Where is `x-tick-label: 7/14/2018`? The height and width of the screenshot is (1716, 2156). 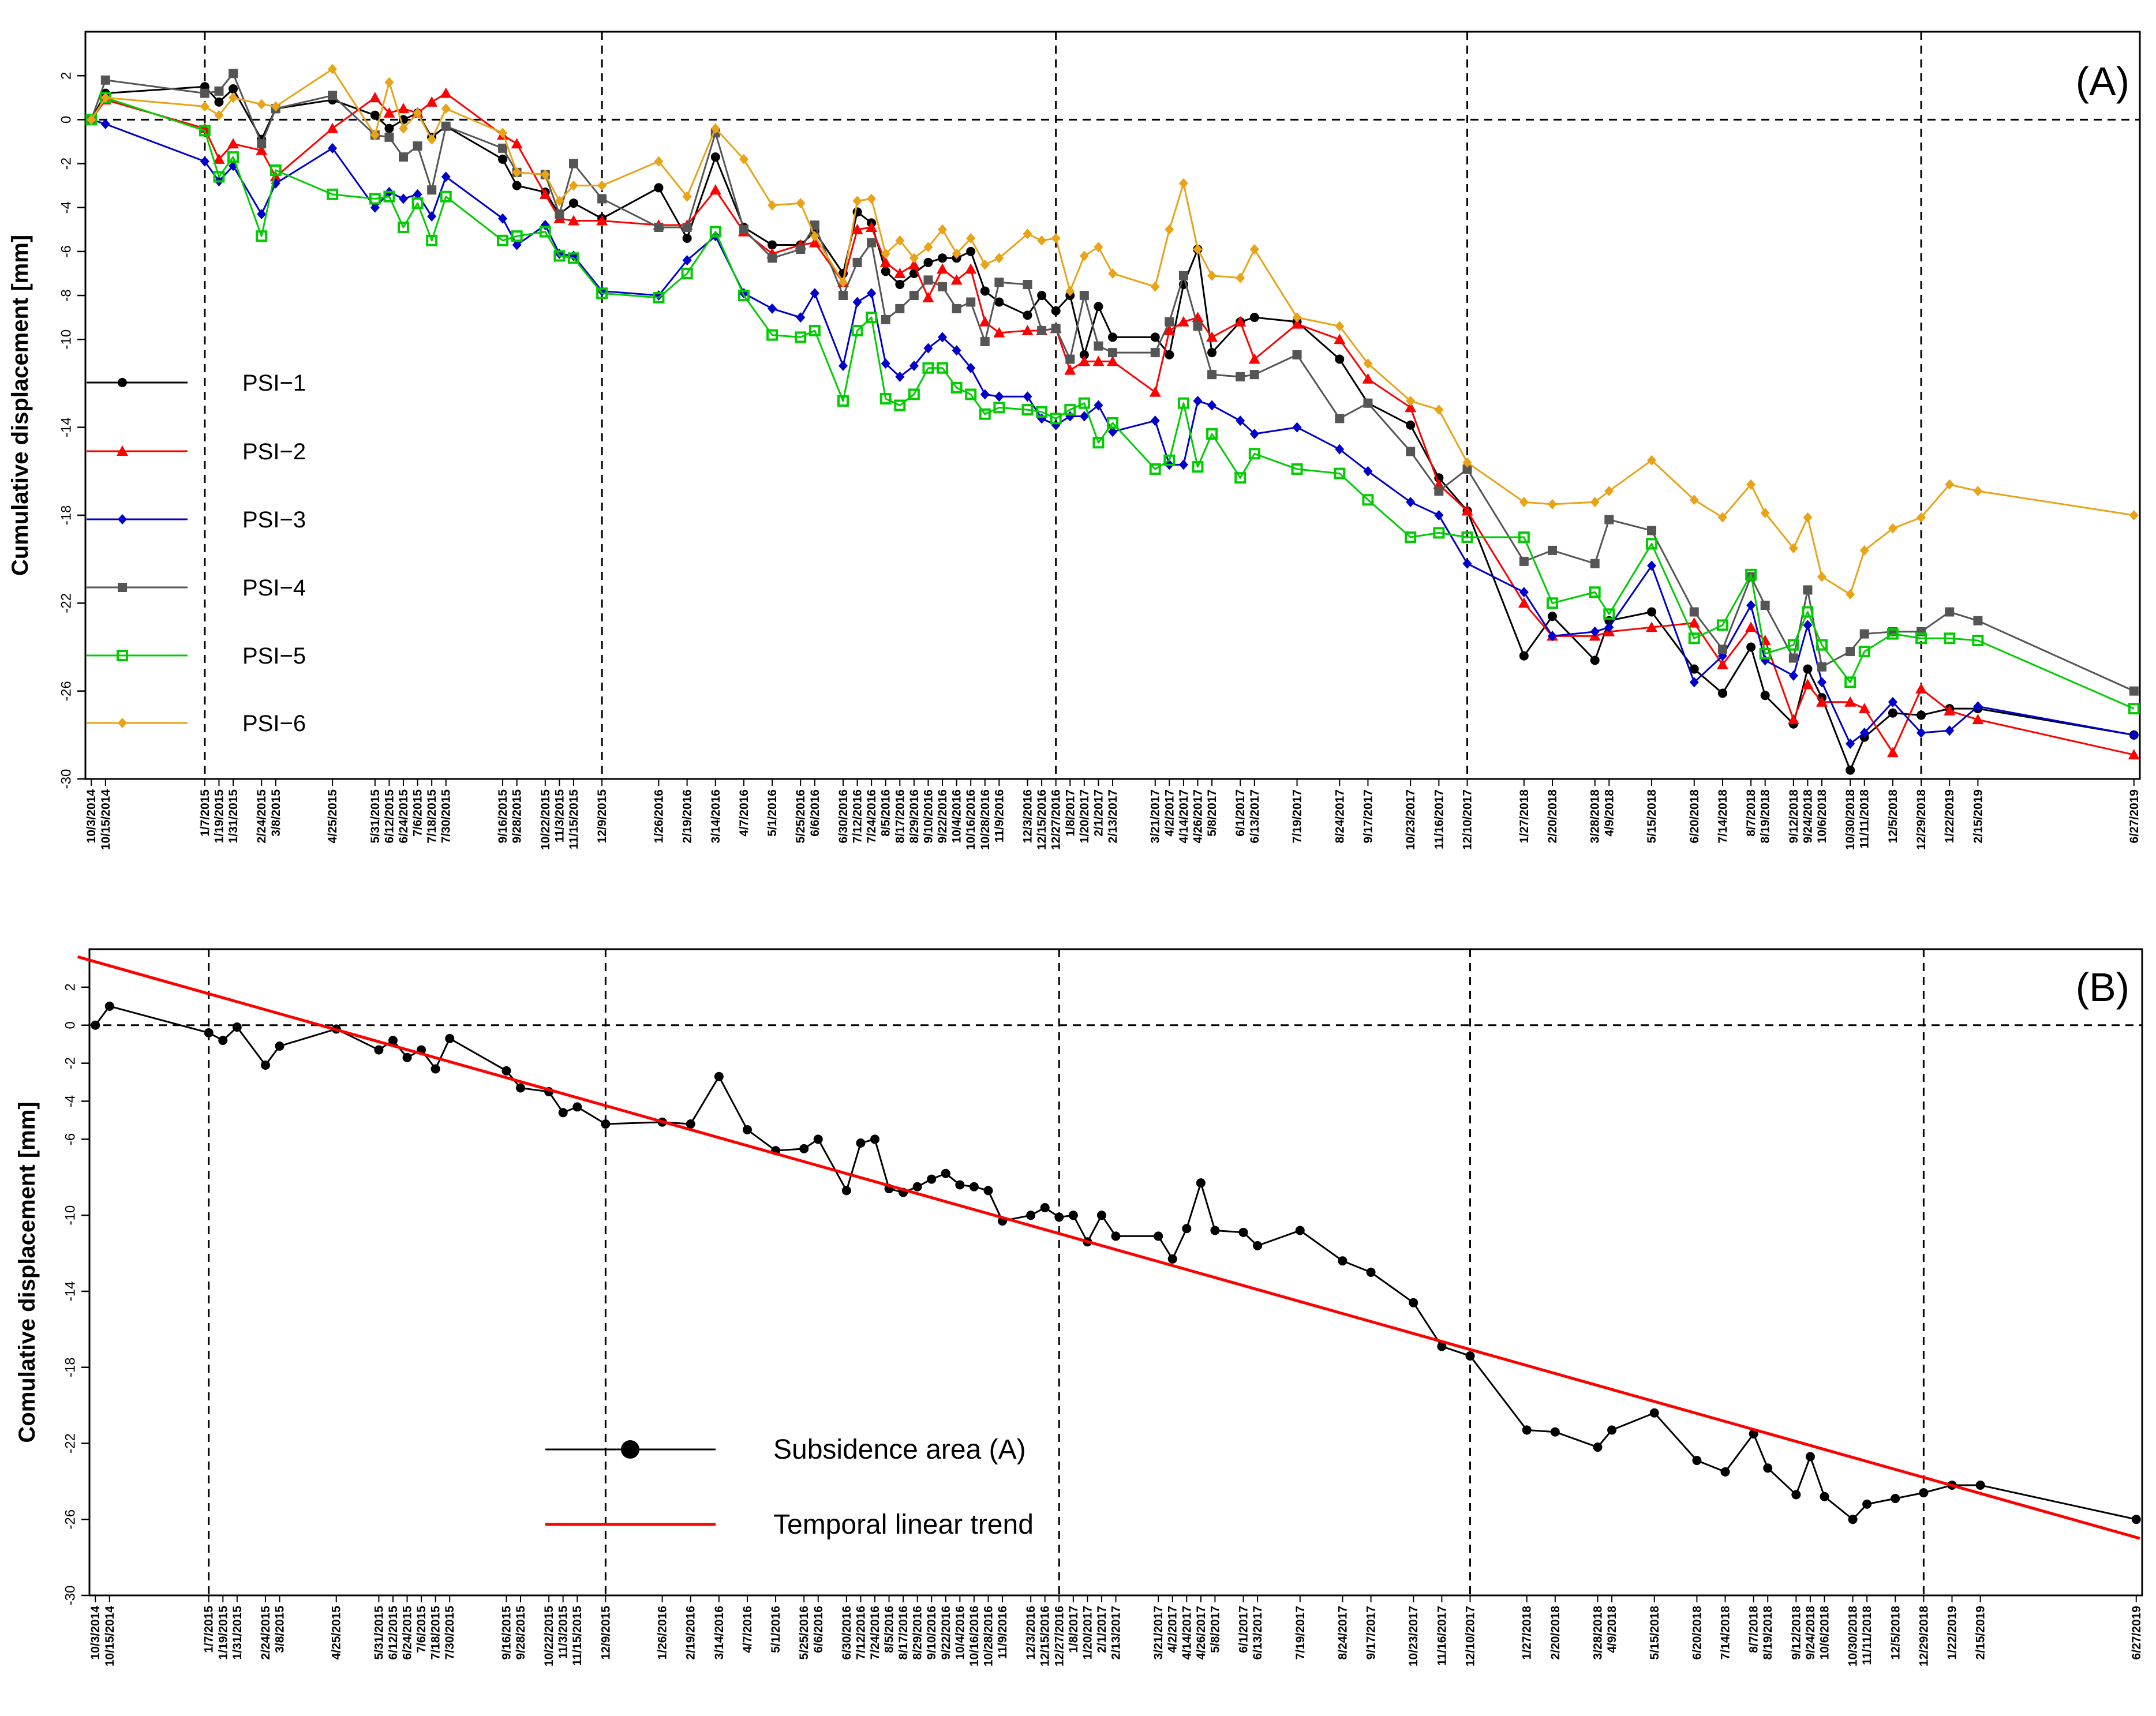 x-tick-label: 7/14/2018 is located at coordinates (1726, 1633).